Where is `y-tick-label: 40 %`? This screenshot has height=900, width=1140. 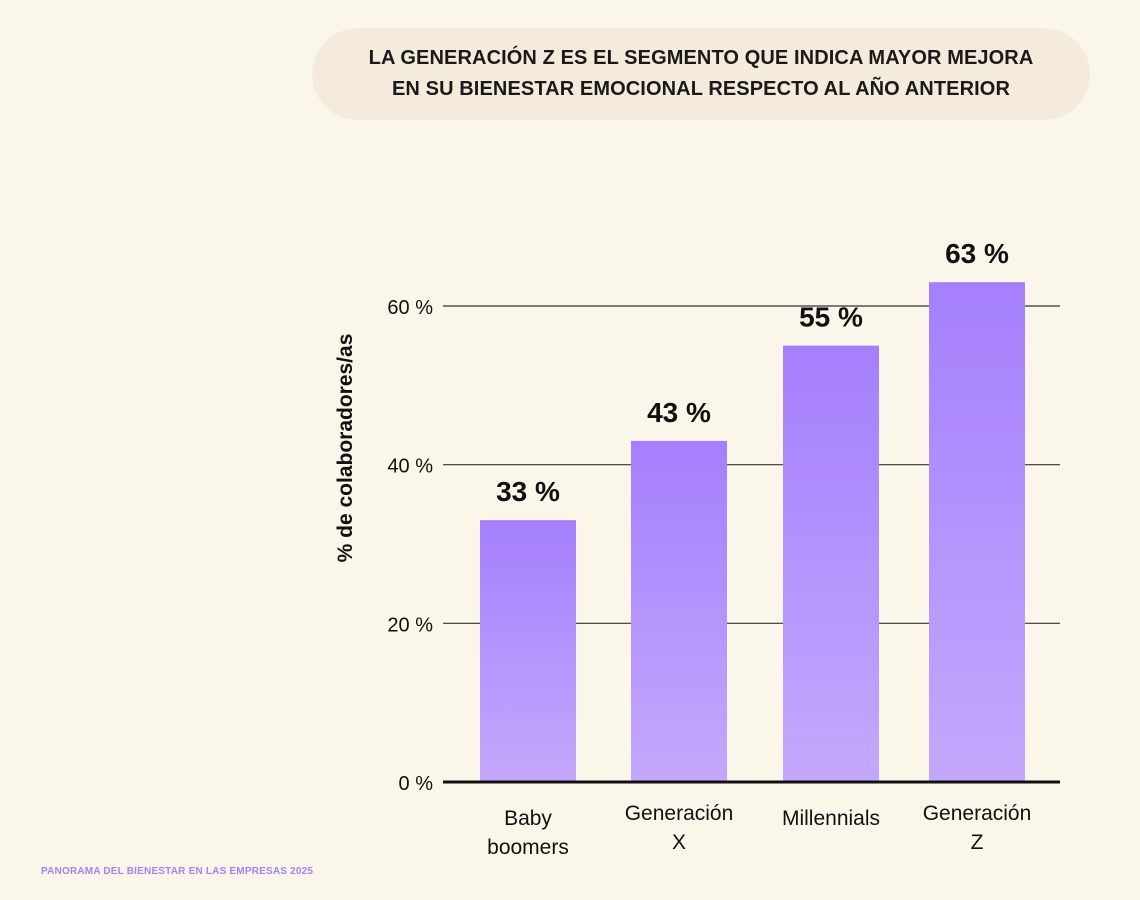 y-tick-label: 40 % is located at coordinates (410, 467).